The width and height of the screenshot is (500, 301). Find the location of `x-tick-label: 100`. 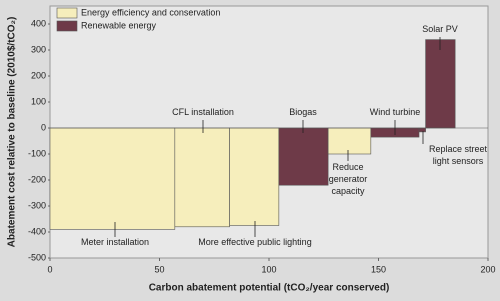

x-tick-label: 100 is located at coordinates (268, 269).